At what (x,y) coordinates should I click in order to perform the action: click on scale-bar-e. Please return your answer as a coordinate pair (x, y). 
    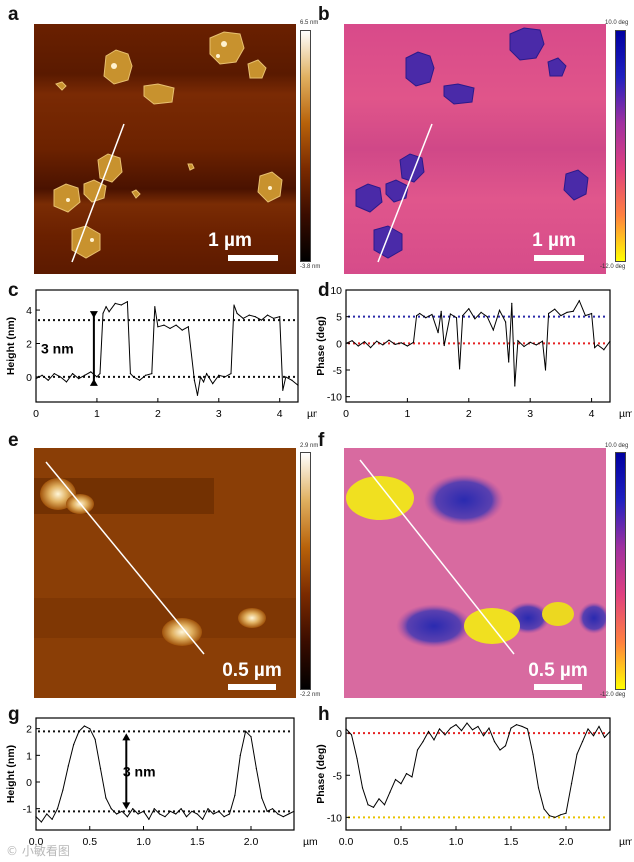
    Looking at the image, I should click on (252, 687).